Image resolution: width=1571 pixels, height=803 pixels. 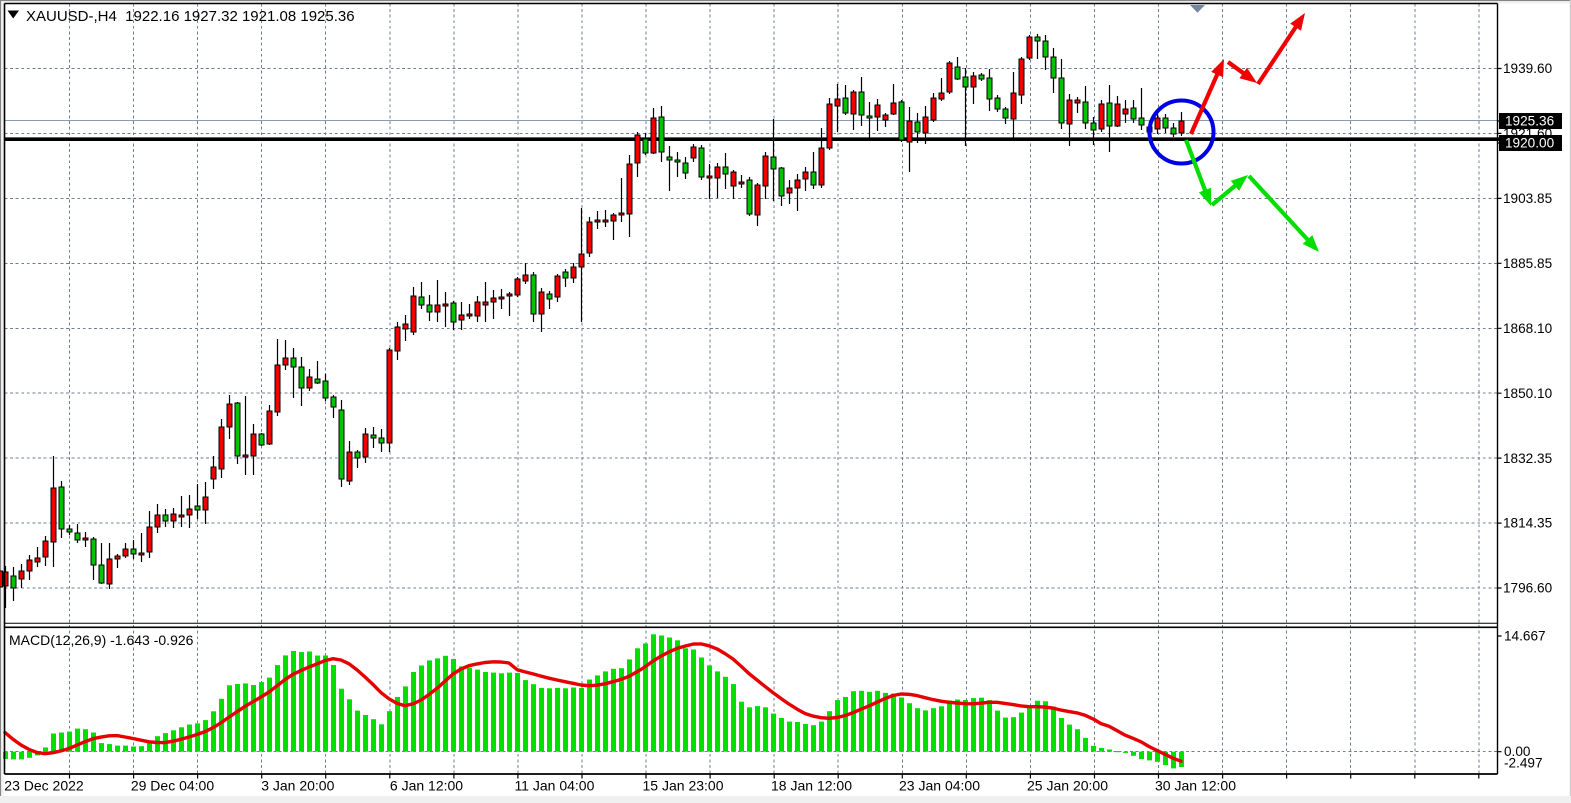 I want to click on svg-text: 1814.35, so click(x=1527, y=523).